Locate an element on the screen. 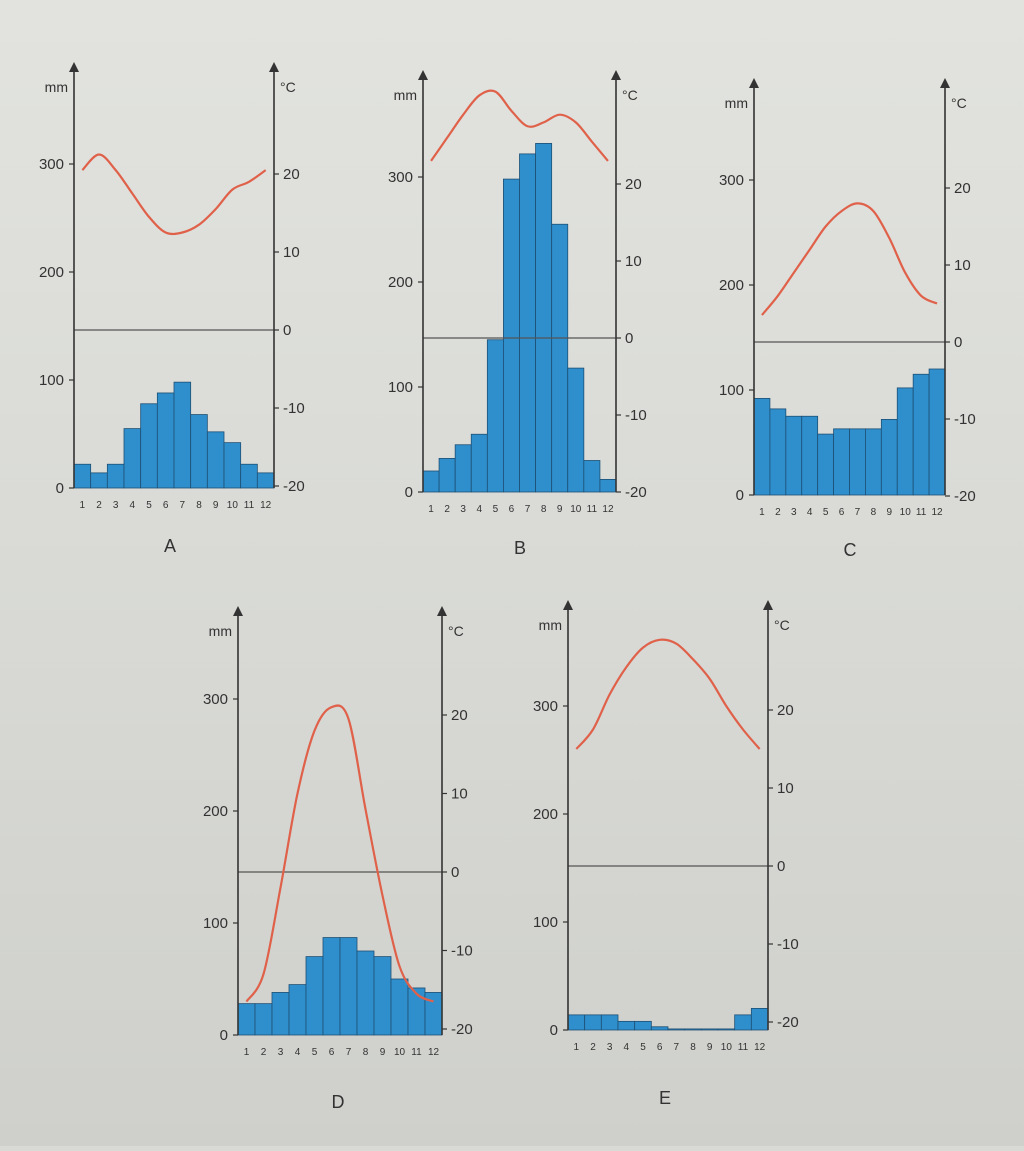 The height and width of the screenshot is (1151, 1024). chart-letter-label: B is located at coordinates (520, 548).